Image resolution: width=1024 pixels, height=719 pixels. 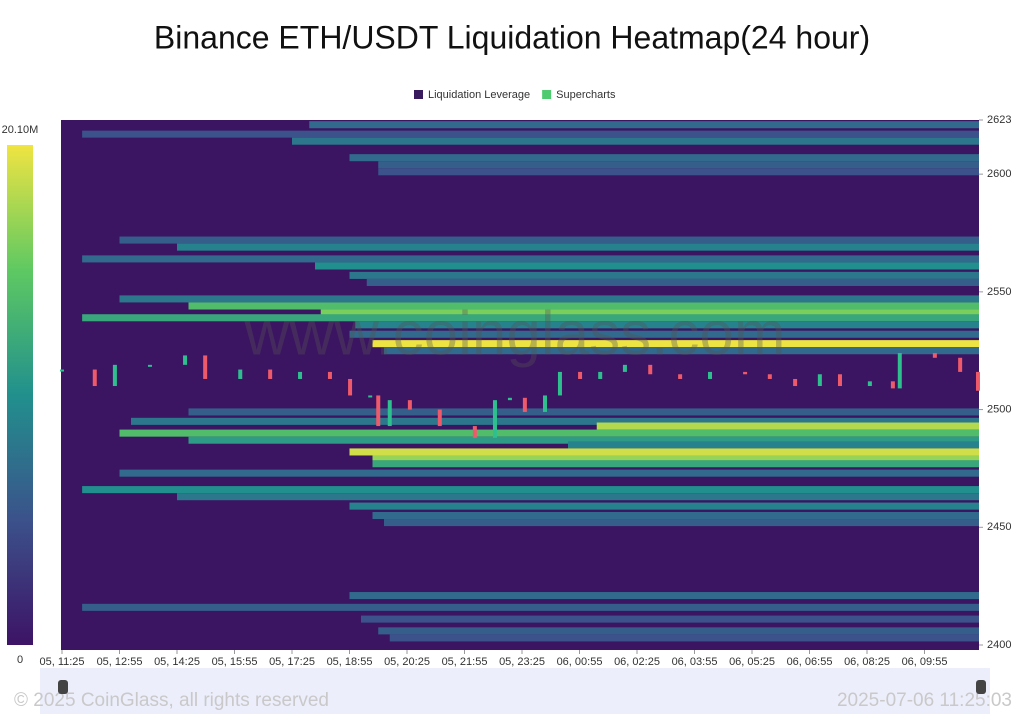 What do you see at coordinates (999, 174) in the screenshot?
I see `y-tick-label: 2600` at bounding box center [999, 174].